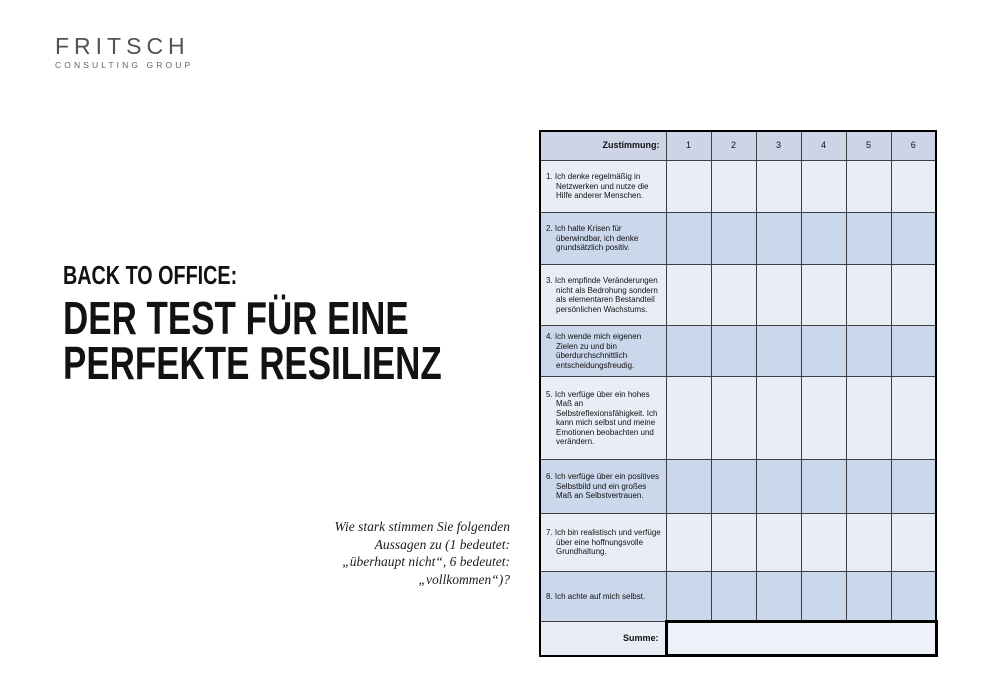  I want to click on table-row: 8. Ich achte auf mich selbst., so click(738, 596).